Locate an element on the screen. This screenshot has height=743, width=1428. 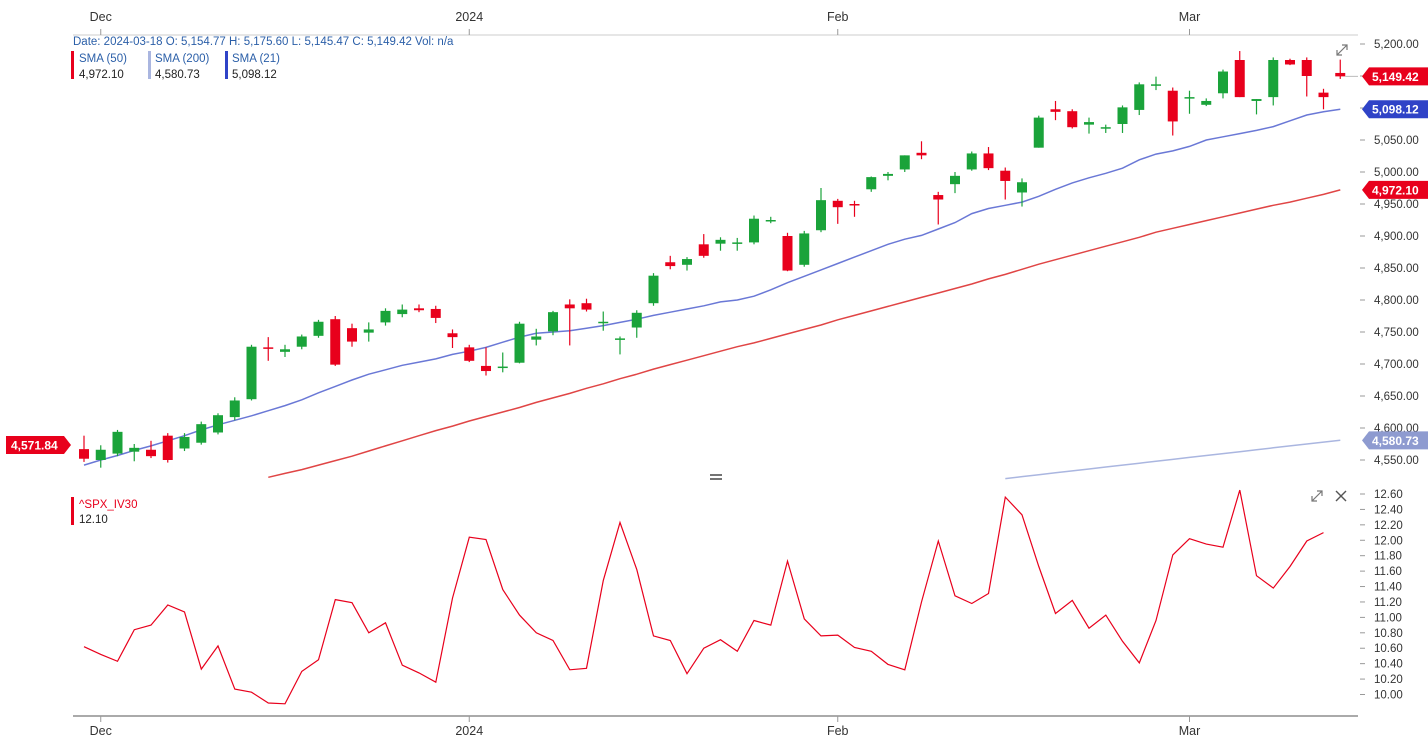
iv-y-tick-label: 11.20 is located at coordinates (1388, 603).